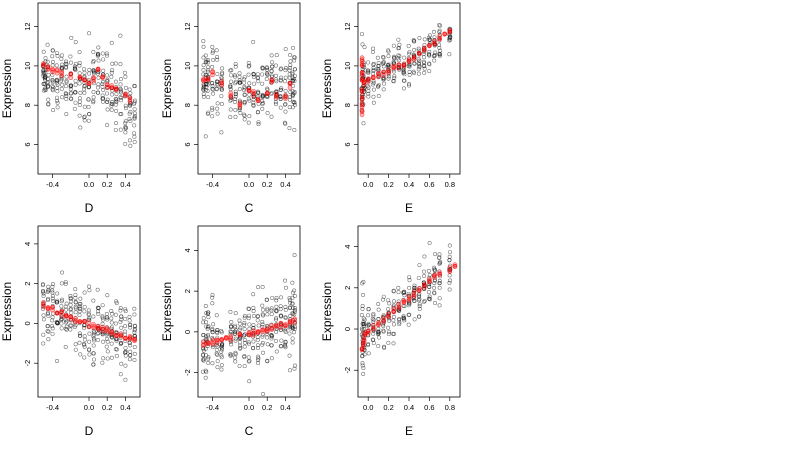 This screenshot has width=800, height=450. I want to click on y-tick-label: 4, so click(187, 250).